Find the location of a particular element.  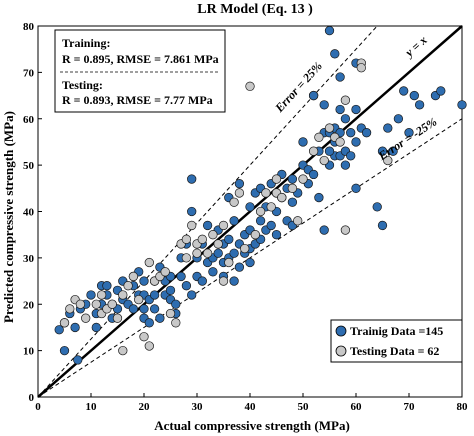

y-axis-title: Predicted compressive strength (MPa) is located at coordinates (8, 217).